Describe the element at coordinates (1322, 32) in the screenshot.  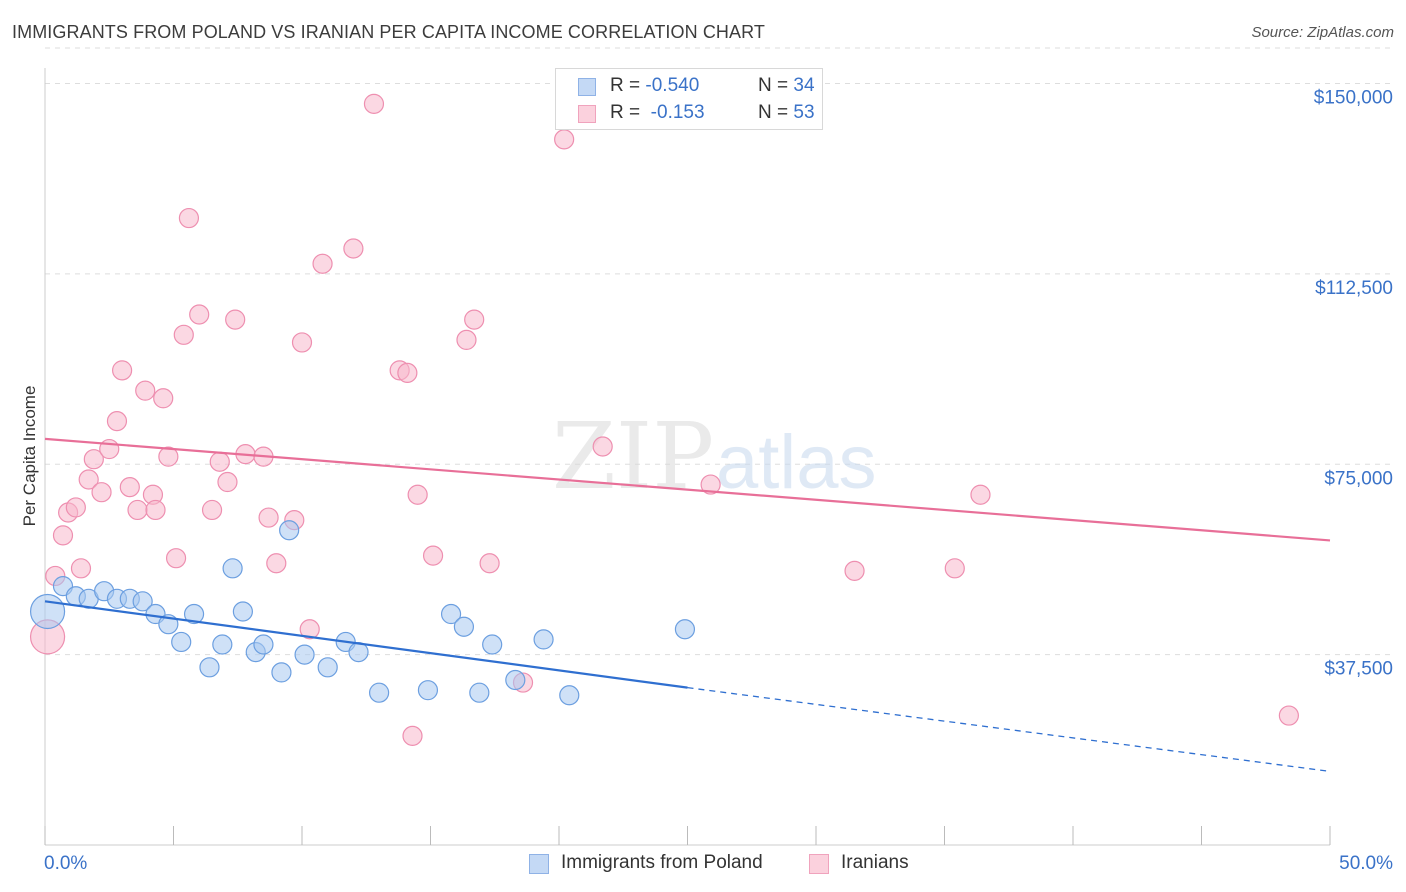
I see `chart-source: Source: ZipAtlas.com` at that location.